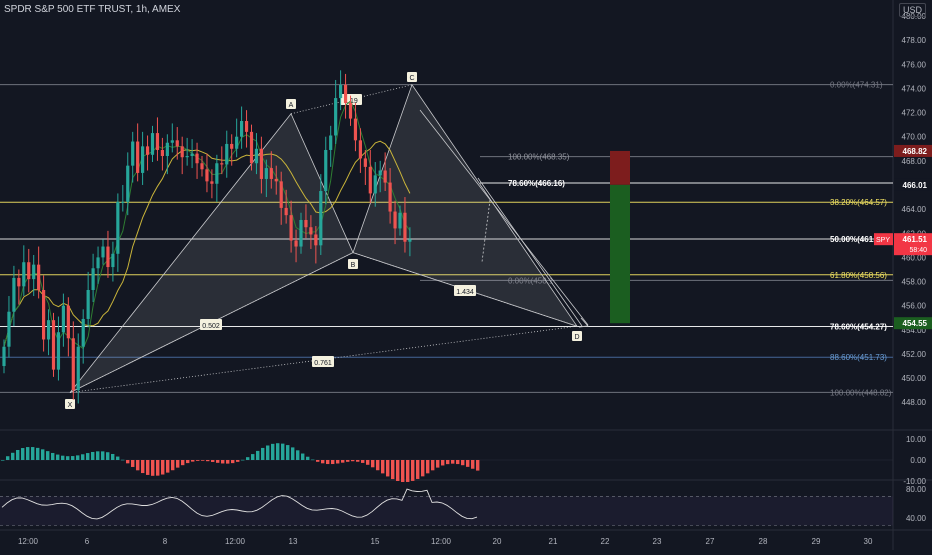  I want to click on stop-loss-zone, so click(620, 167).